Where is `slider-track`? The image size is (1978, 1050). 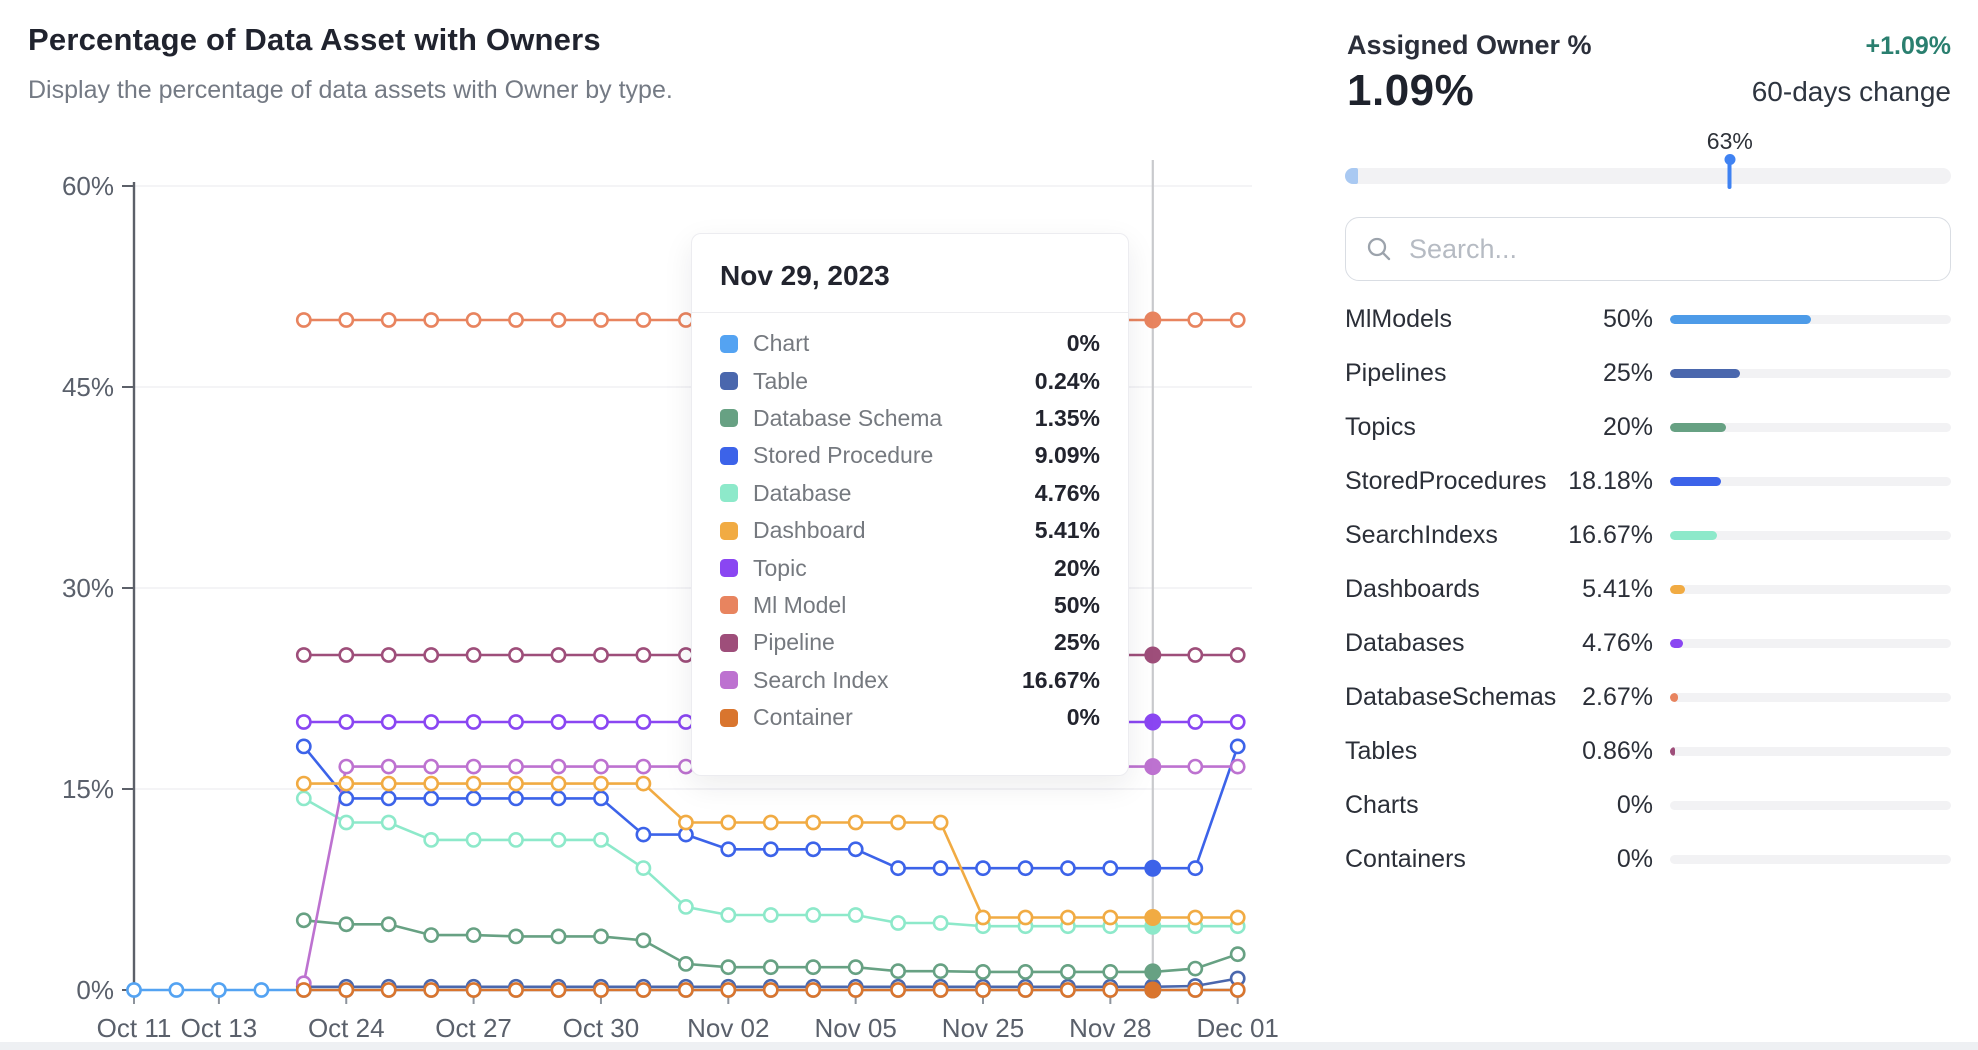
slider-track is located at coordinates (1648, 176).